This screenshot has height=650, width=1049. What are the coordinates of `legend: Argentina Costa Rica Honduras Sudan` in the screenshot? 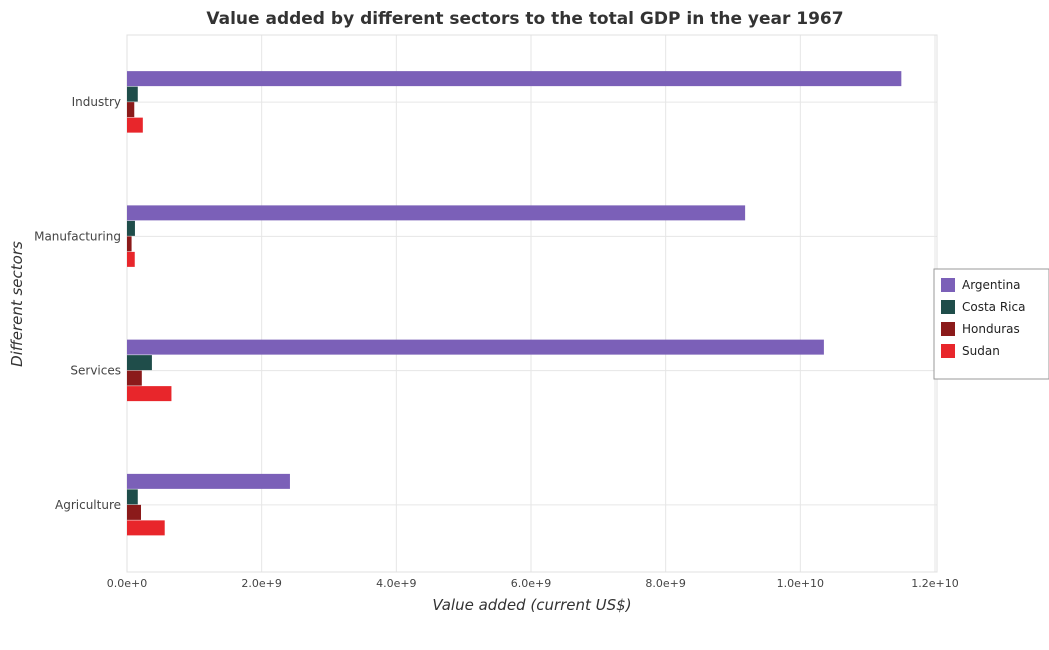 It's located at (991, 324).